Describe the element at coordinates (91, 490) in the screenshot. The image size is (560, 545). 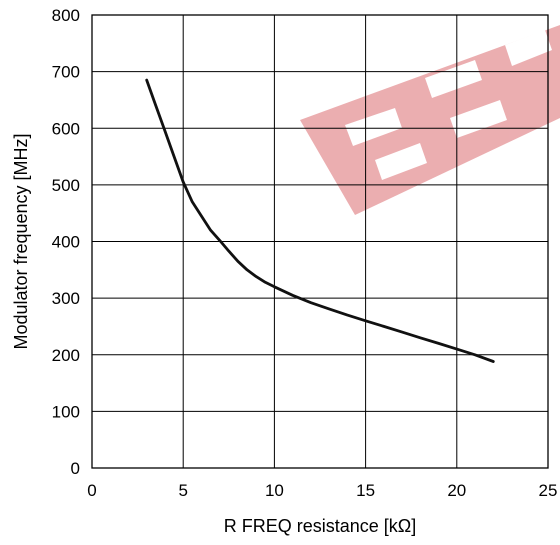
I see `x-tick-label-0: 0` at that location.